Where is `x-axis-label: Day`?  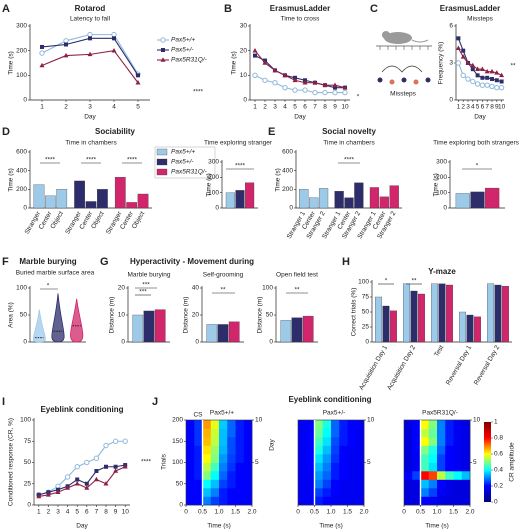 x-axis-label: Day is located at coordinates (82, 526).